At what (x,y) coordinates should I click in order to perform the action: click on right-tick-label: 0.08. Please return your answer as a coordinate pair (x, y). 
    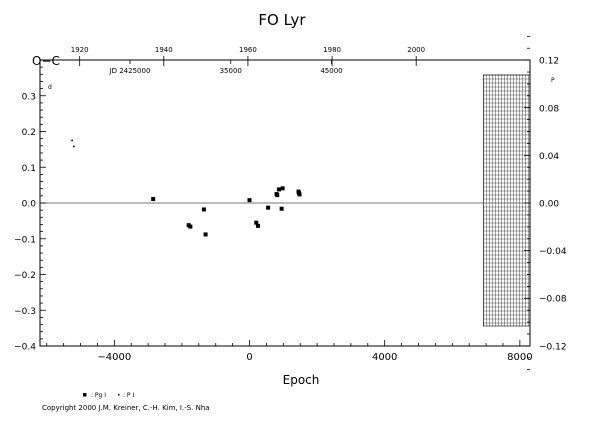
    Looking at the image, I should click on (549, 109).